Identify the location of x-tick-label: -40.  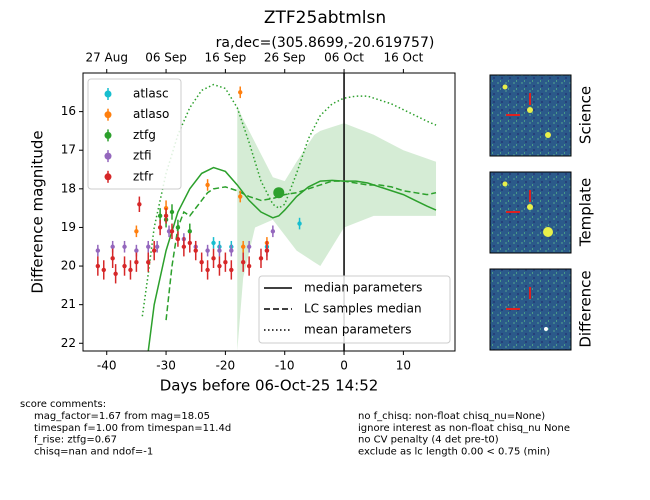
(107, 366).